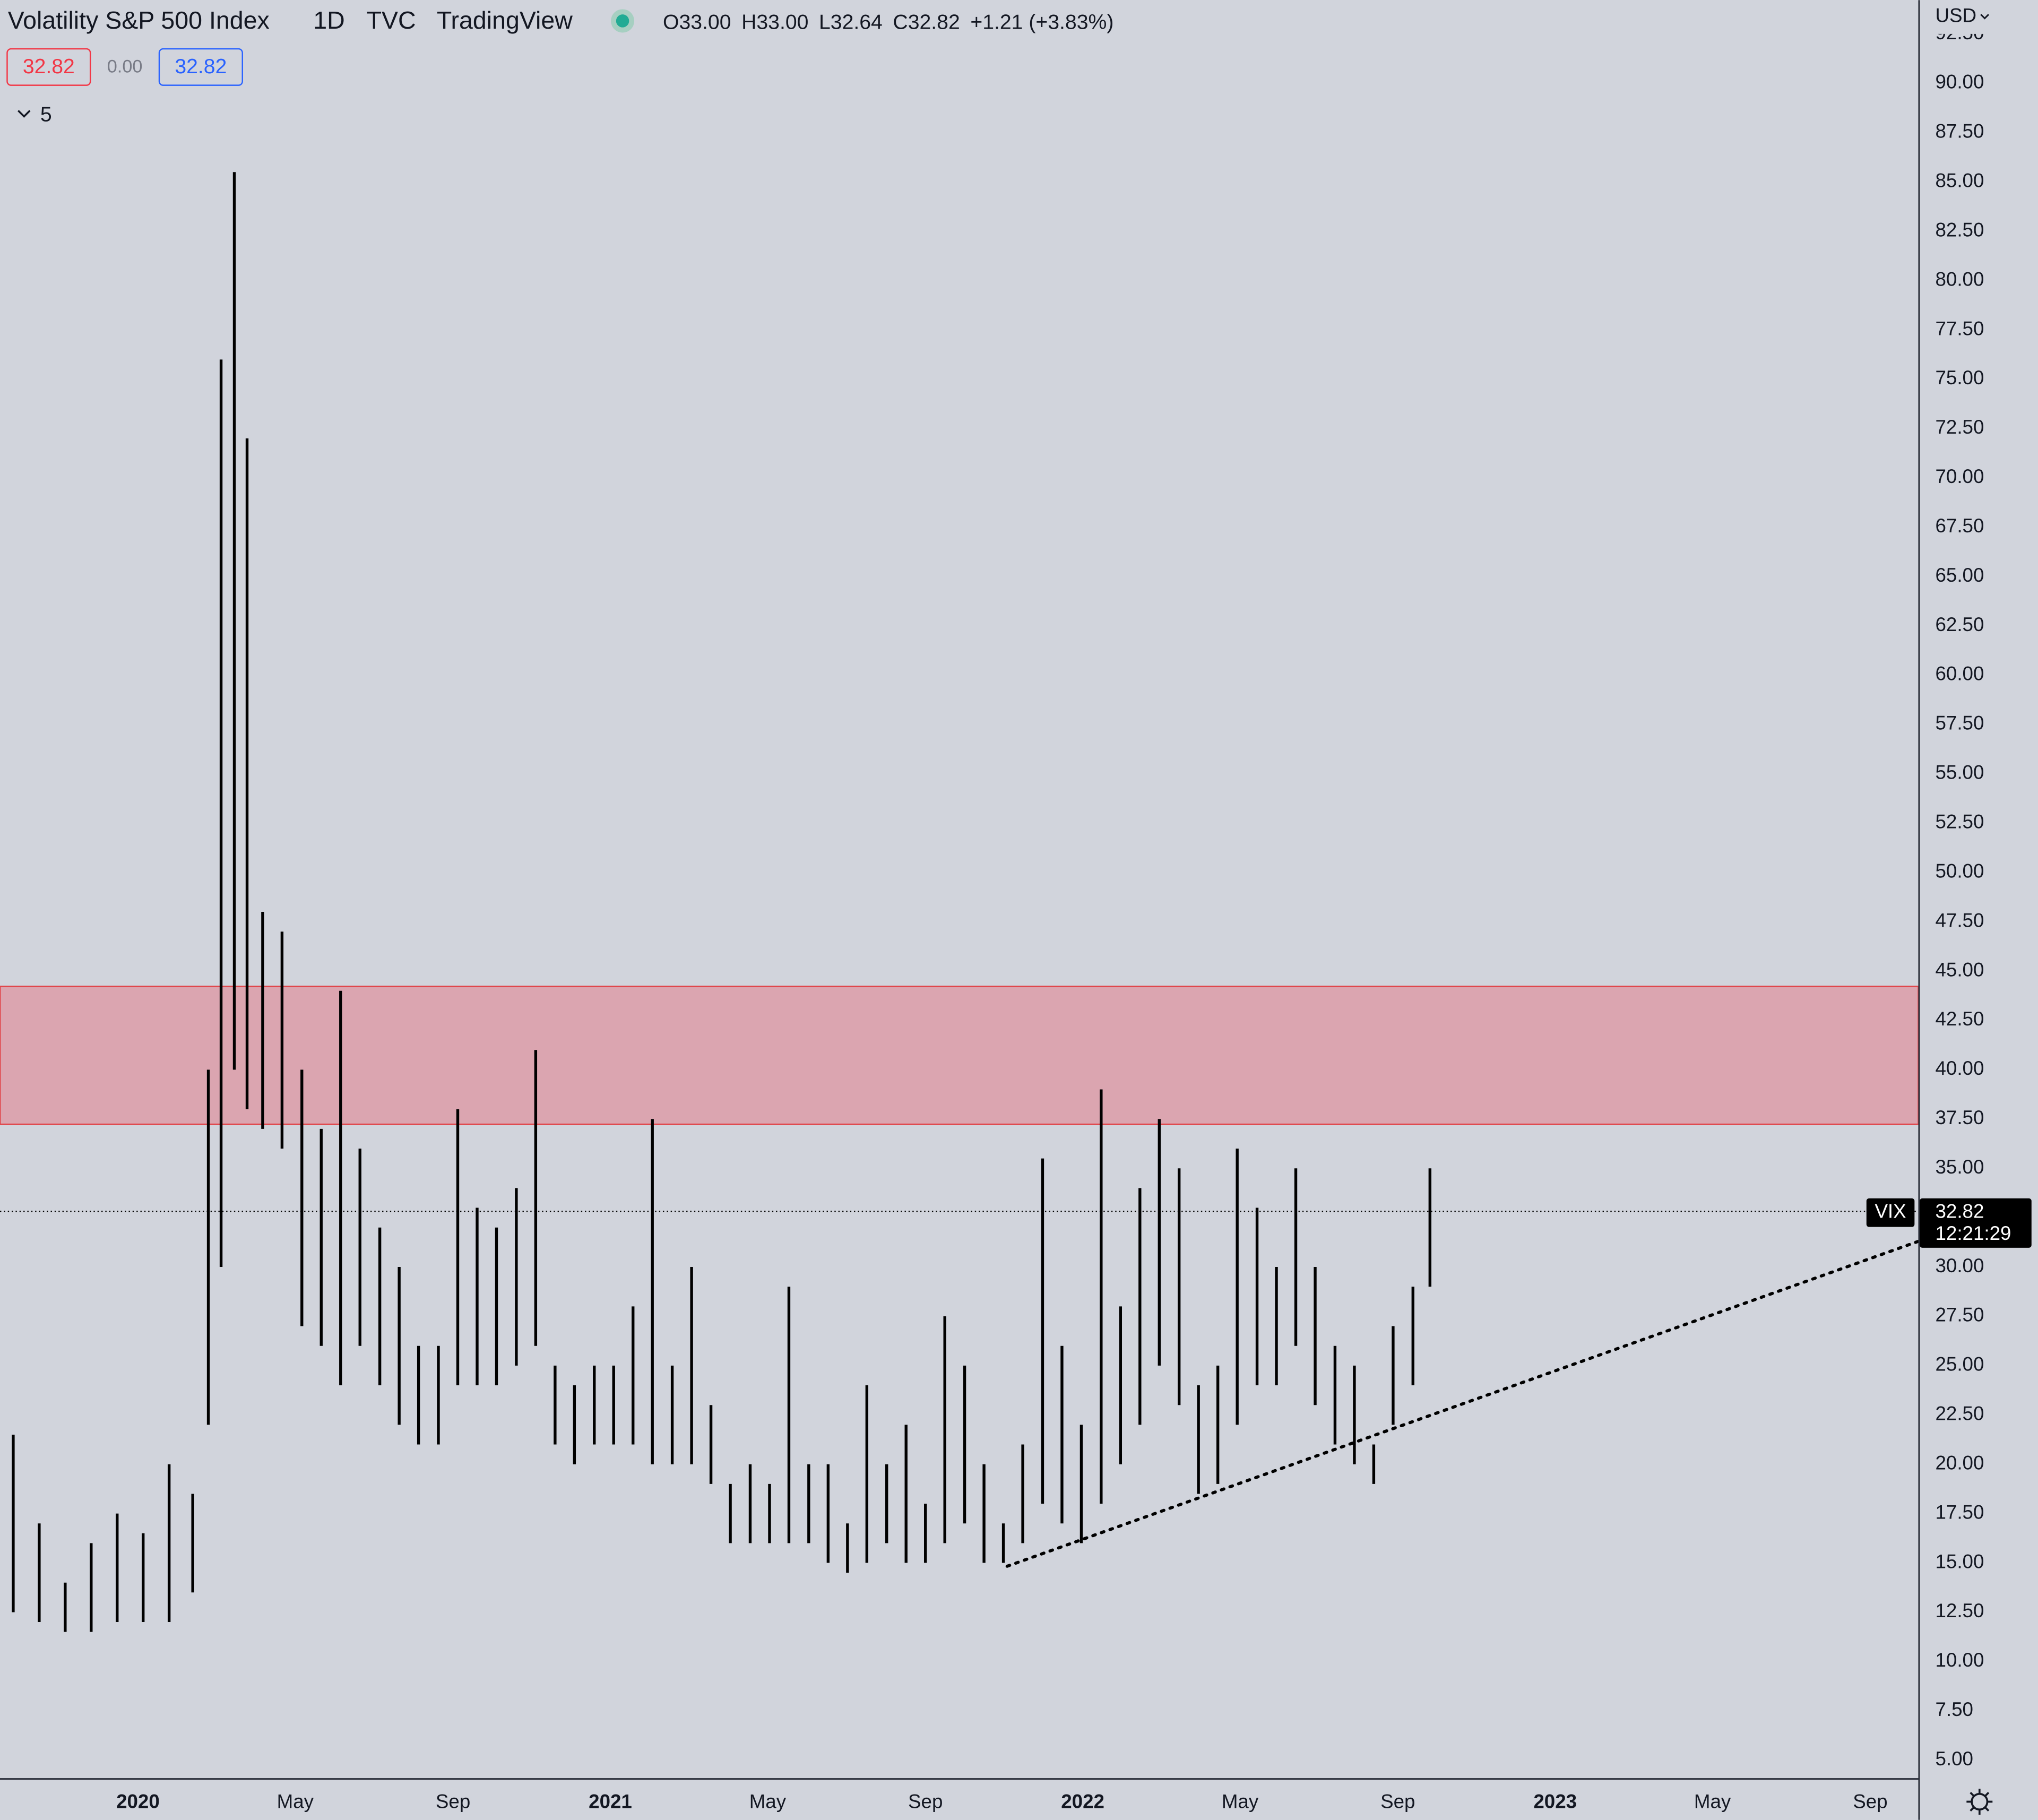 This screenshot has width=2038, height=1820. Describe the element at coordinates (1960, 1512) in the screenshot. I see `y-tick-label: 17.50` at that location.